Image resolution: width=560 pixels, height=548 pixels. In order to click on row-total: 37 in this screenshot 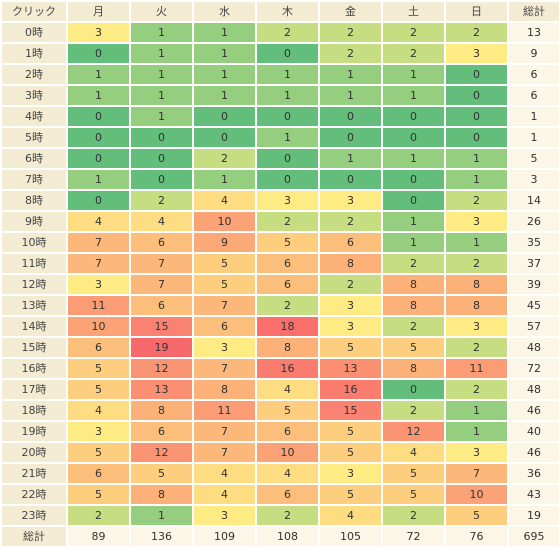, I will do `click(534, 263)`.